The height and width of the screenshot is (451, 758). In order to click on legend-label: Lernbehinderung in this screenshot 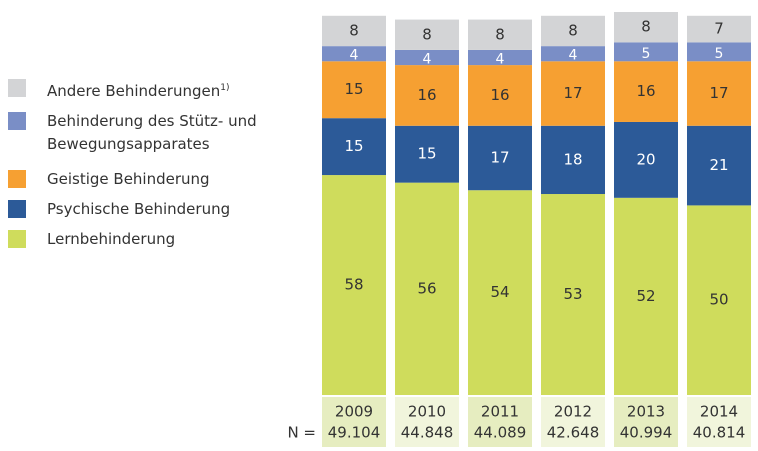, I will do `click(111, 239)`.